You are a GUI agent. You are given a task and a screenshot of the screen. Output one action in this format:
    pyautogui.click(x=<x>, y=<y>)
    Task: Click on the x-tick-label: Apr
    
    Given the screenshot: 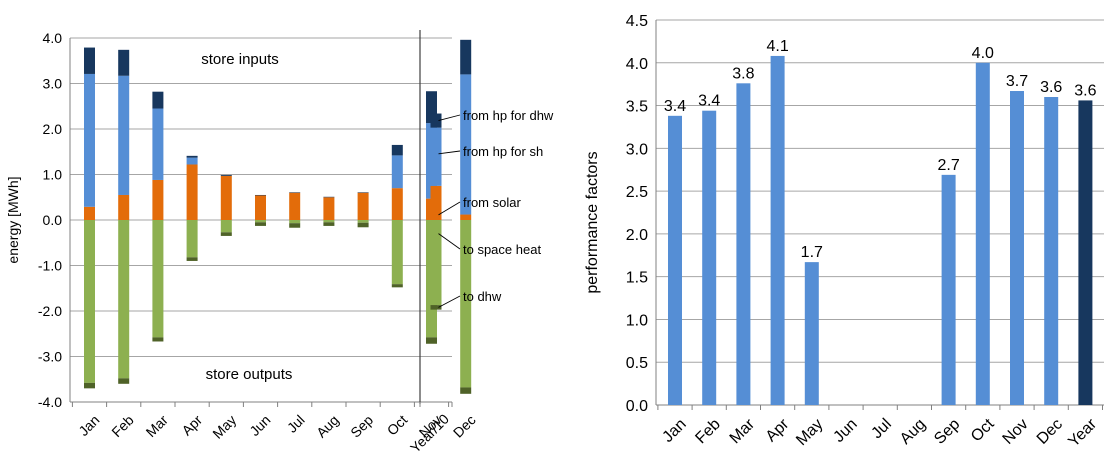 What is the action you would take?
    pyautogui.click(x=191, y=425)
    